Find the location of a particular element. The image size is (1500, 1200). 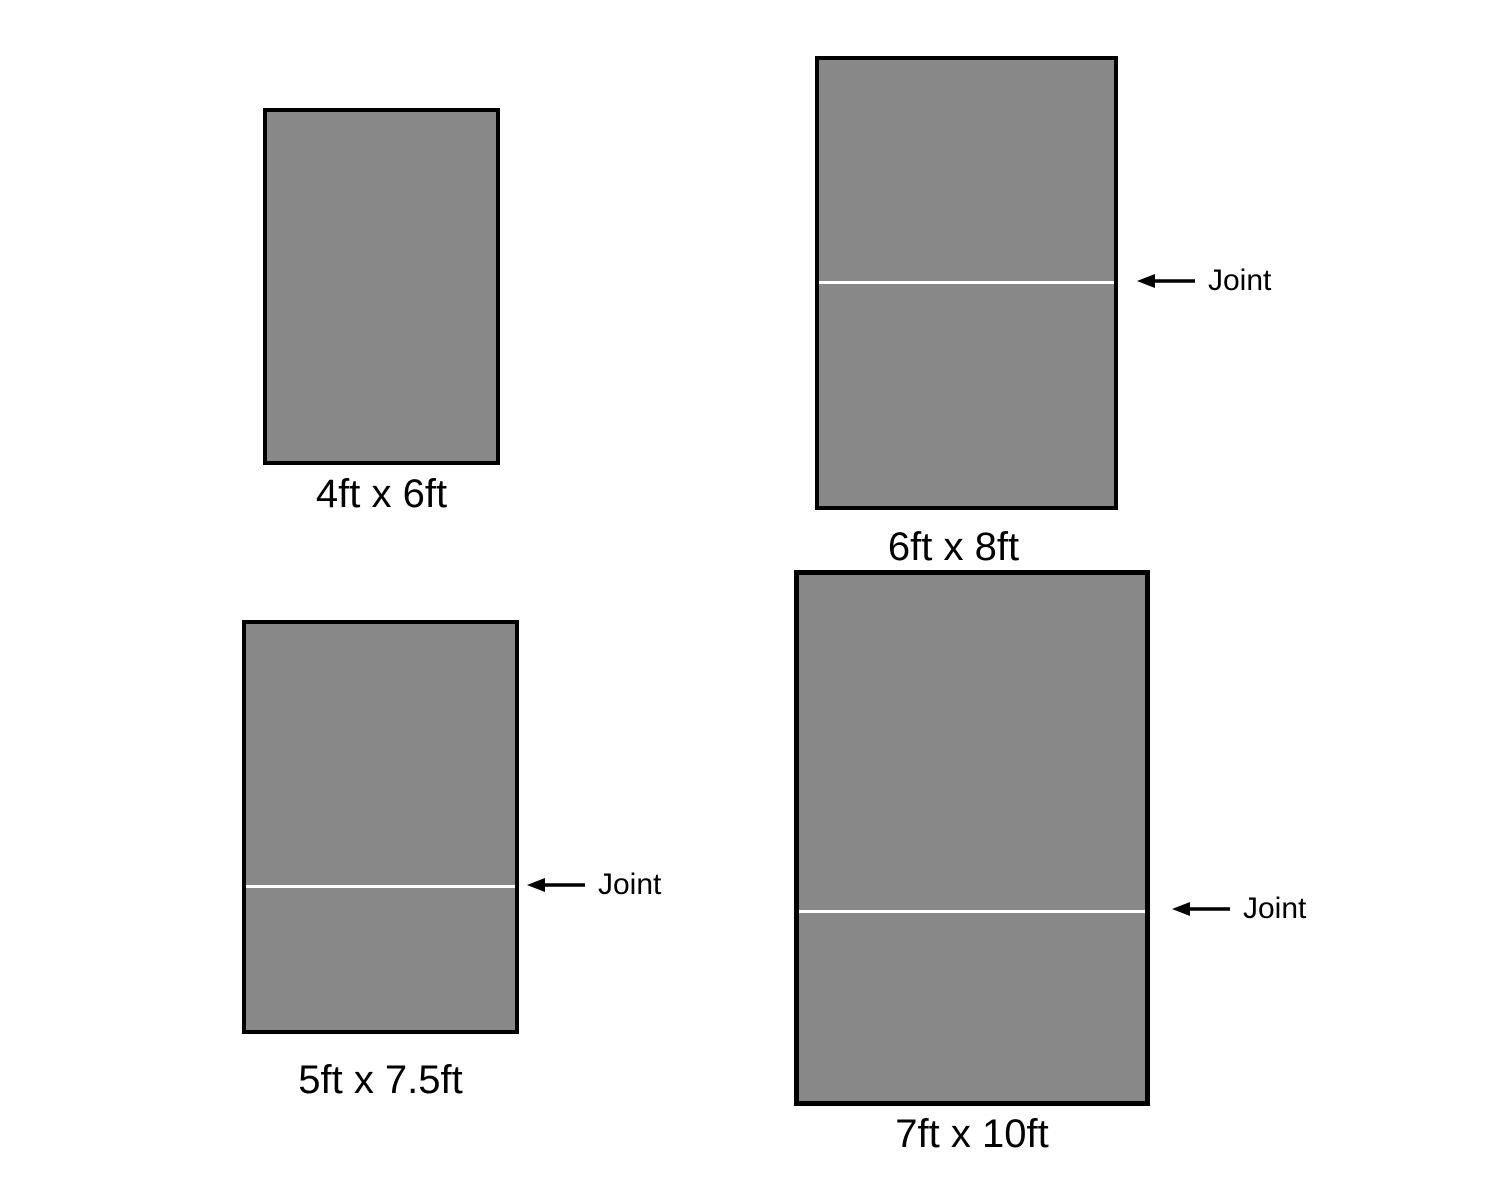

rug-4x6-rect is located at coordinates (381, 286).